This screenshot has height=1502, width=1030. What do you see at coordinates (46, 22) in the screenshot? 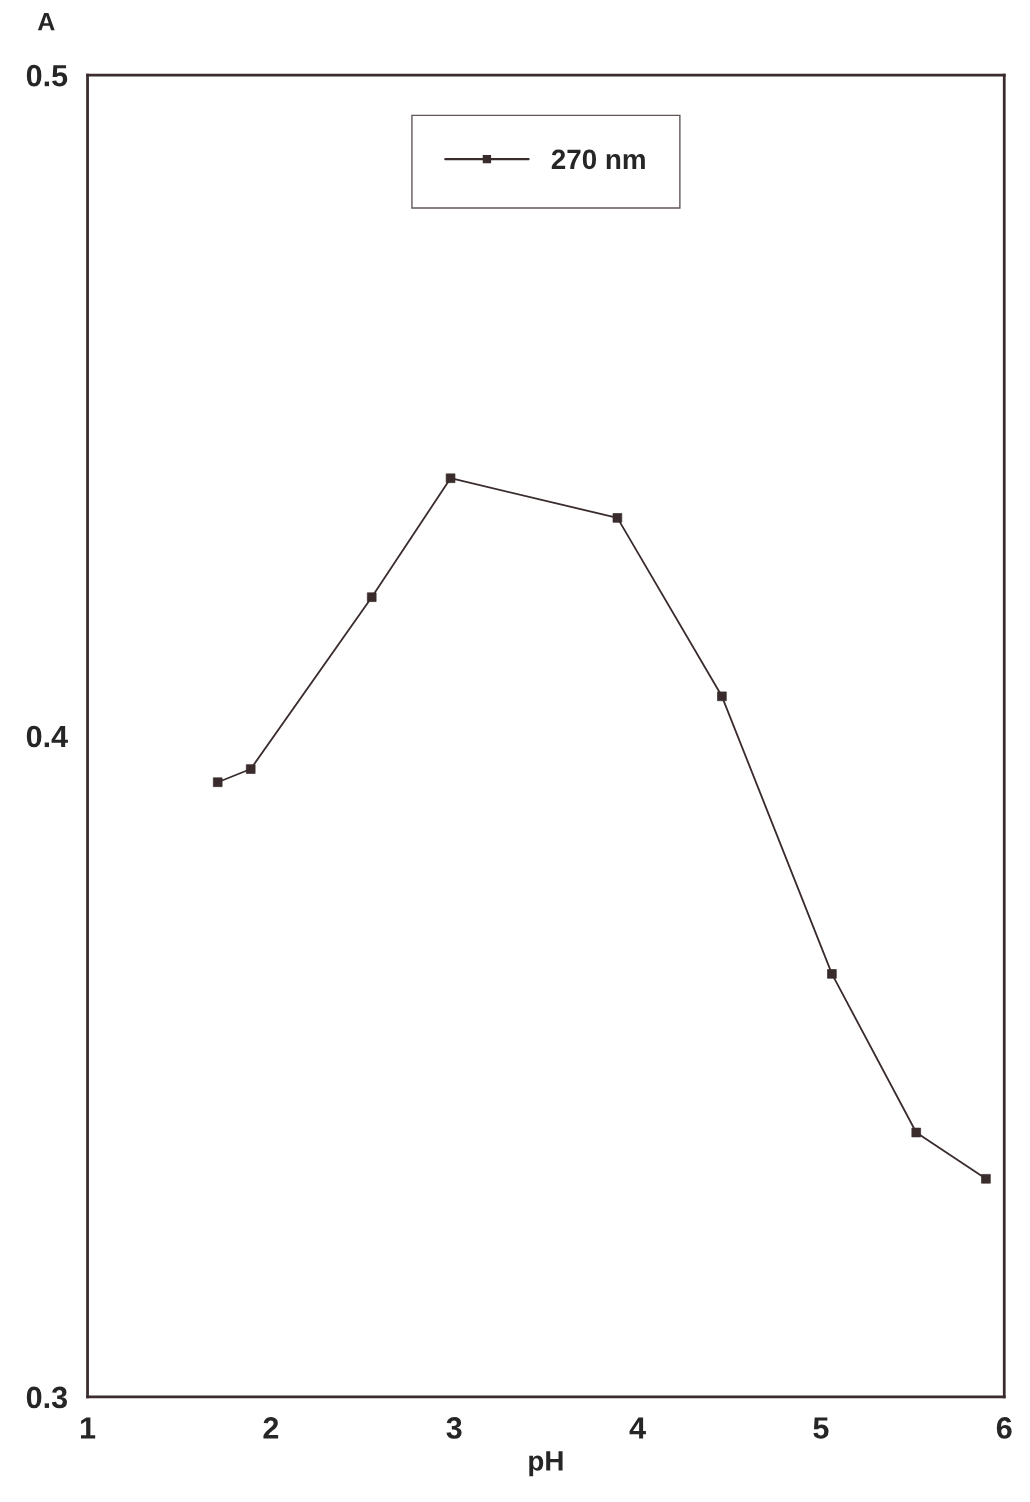
I see `y-axis-title: A` at bounding box center [46, 22].